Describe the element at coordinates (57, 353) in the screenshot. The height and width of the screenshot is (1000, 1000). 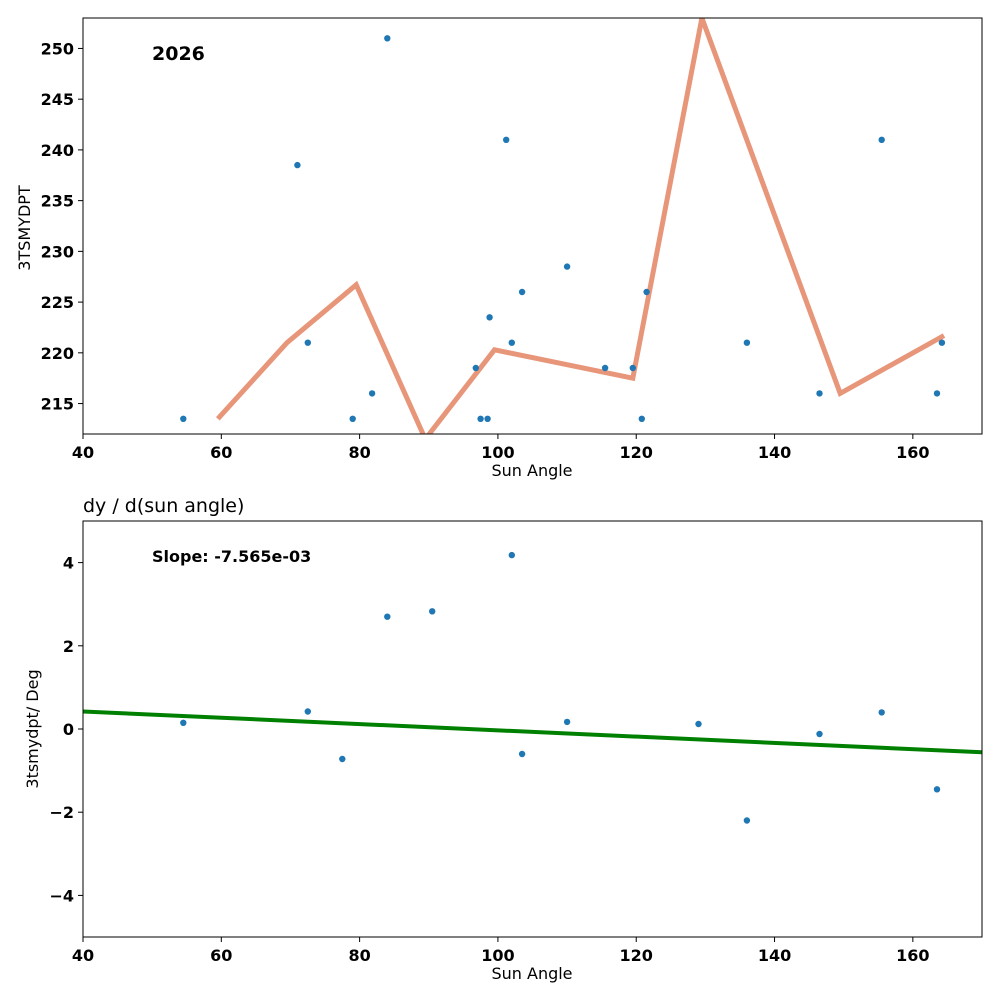
I see `top-y-tick-label: 220` at that location.